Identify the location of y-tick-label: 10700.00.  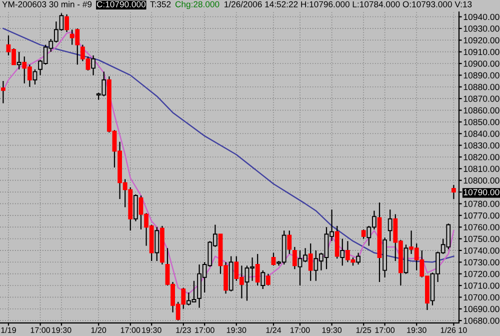
(482, 297).